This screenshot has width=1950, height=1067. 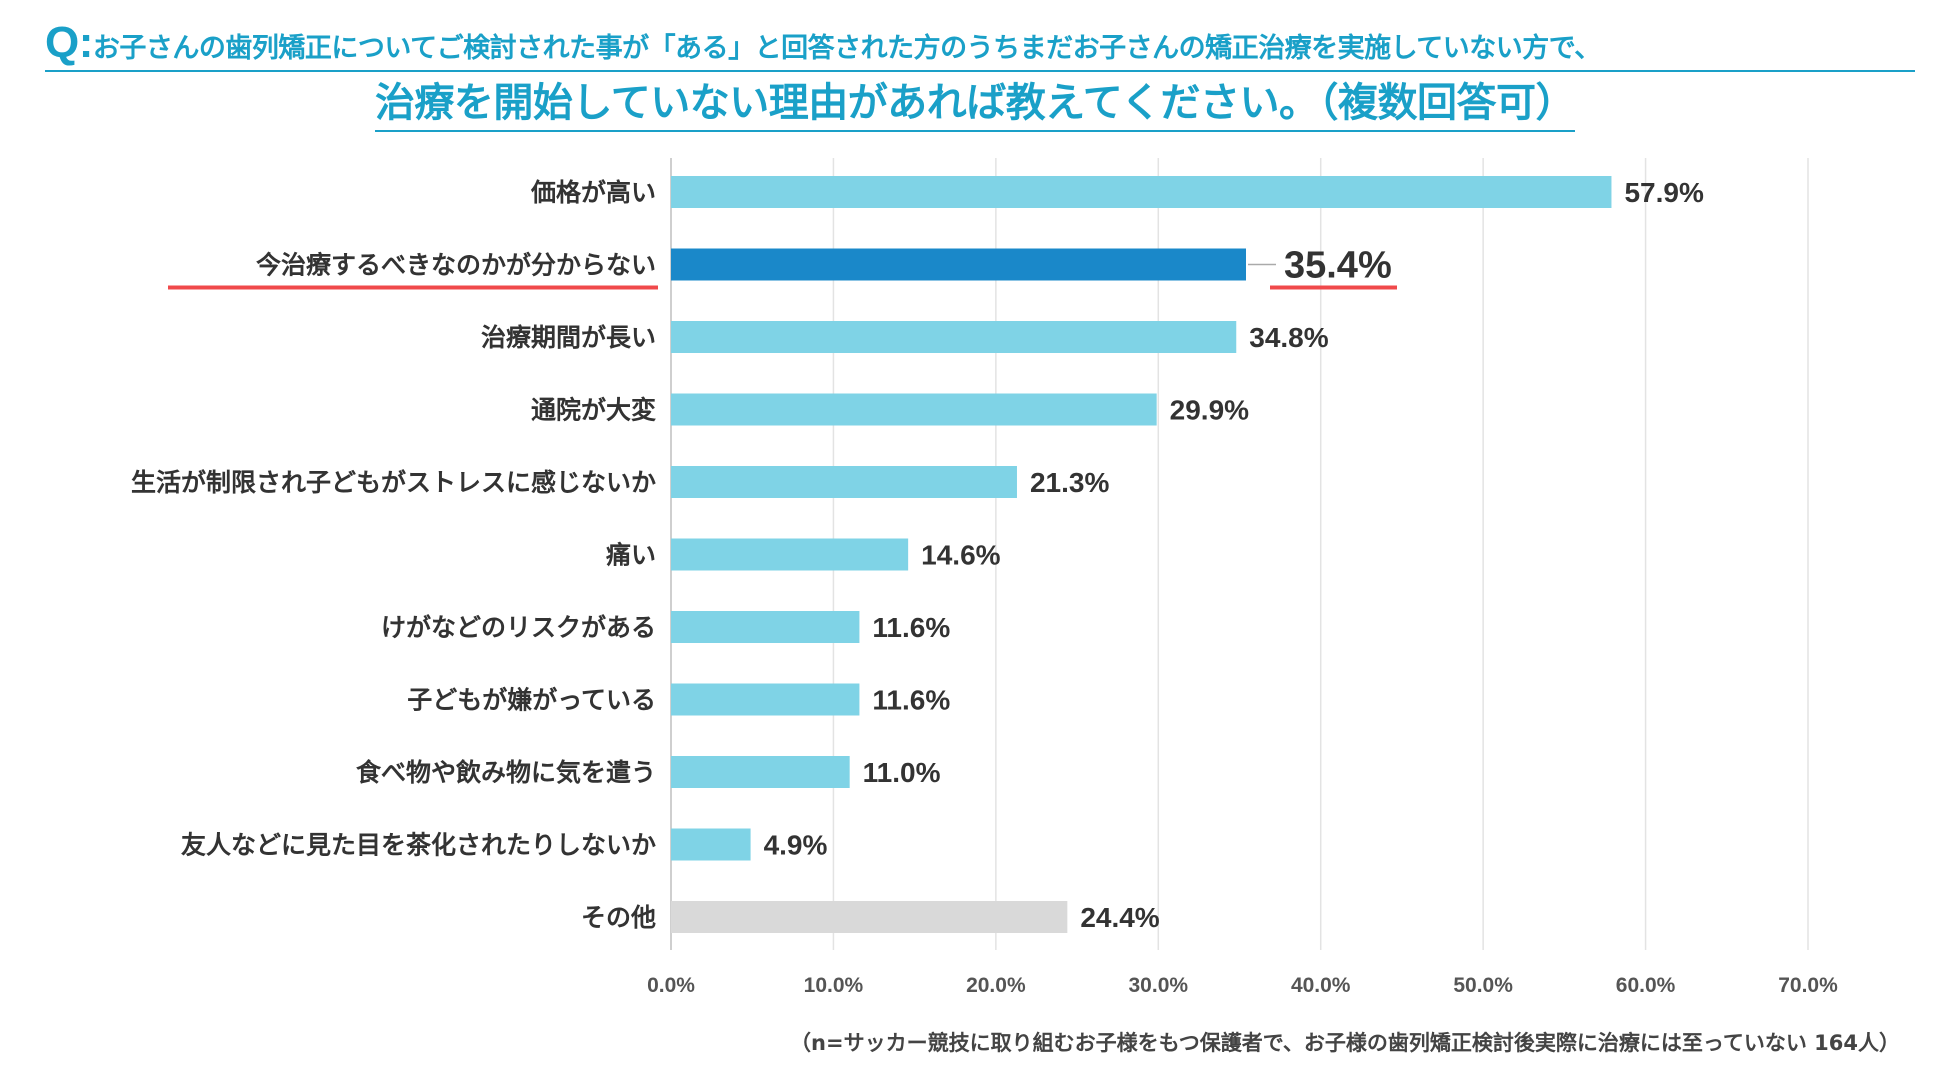 I want to click on data-label: 35.4%, so click(x=1338, y=266).